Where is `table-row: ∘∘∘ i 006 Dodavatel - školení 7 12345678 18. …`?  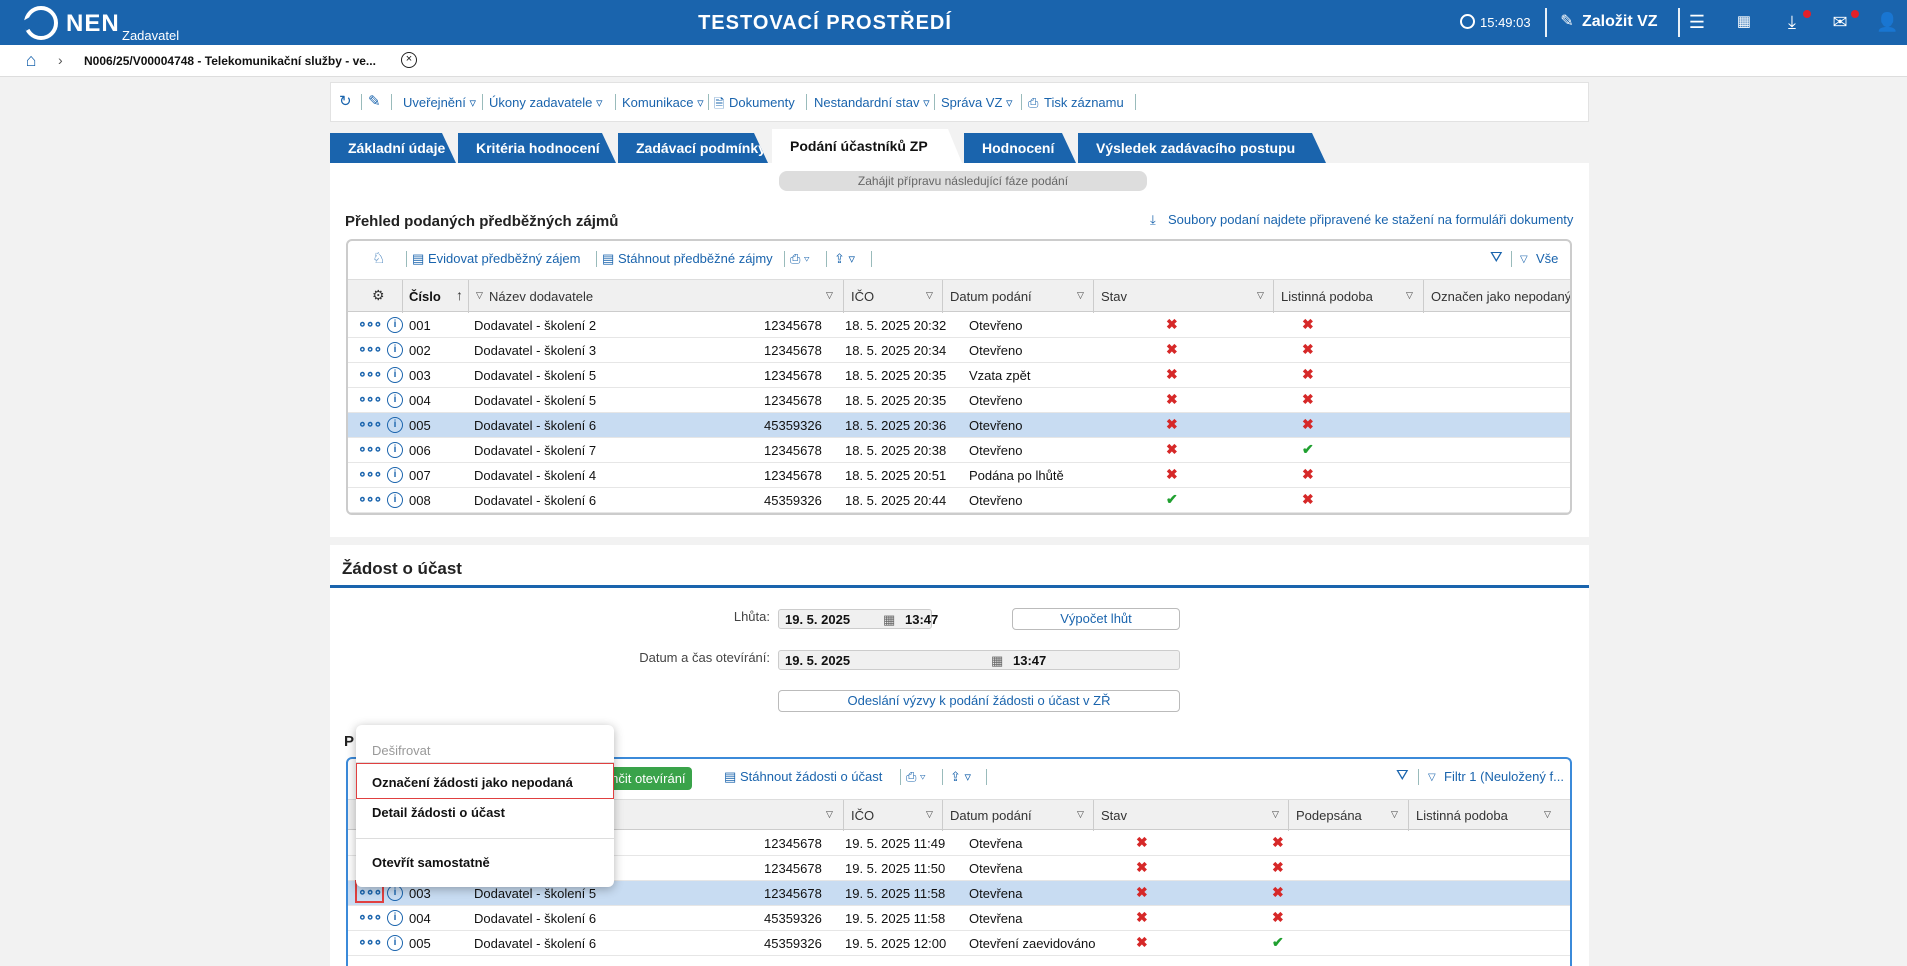 table-row: ∘∘∘ i 006 Dodavatel - školení 7 12345678 18. … is located at coordinates (959, 450).